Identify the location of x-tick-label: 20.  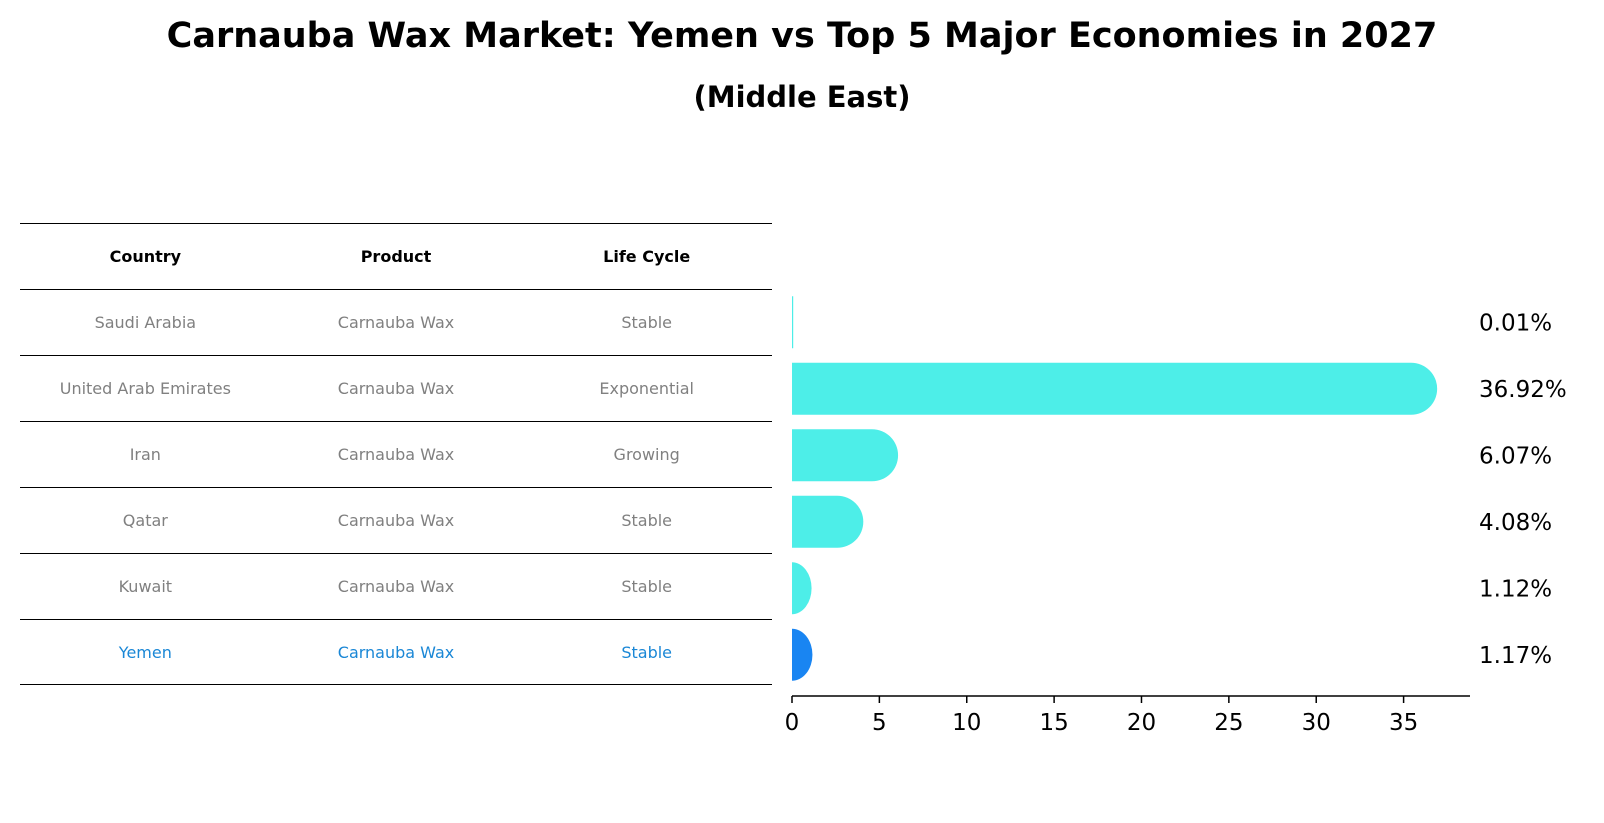
(1141, 723).